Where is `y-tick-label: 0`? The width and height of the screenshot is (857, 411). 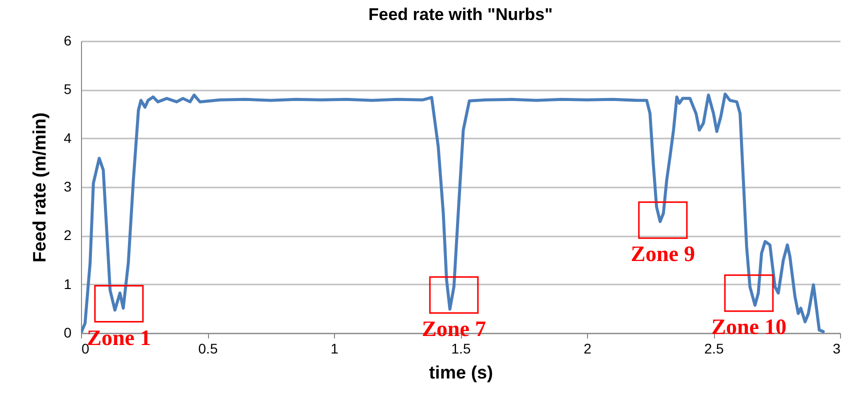
y-tick-label: 0 is located at coordinates (68, 332).